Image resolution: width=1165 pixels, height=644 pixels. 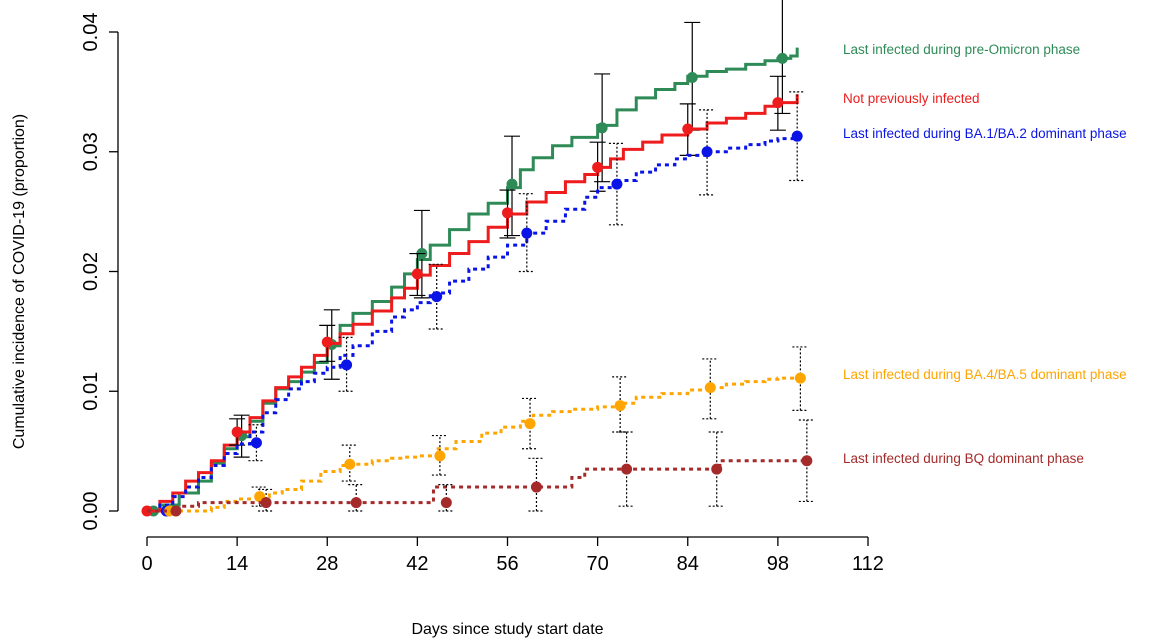 I want to click on y-tick-label: 0.02, so click(x=91, y=271).